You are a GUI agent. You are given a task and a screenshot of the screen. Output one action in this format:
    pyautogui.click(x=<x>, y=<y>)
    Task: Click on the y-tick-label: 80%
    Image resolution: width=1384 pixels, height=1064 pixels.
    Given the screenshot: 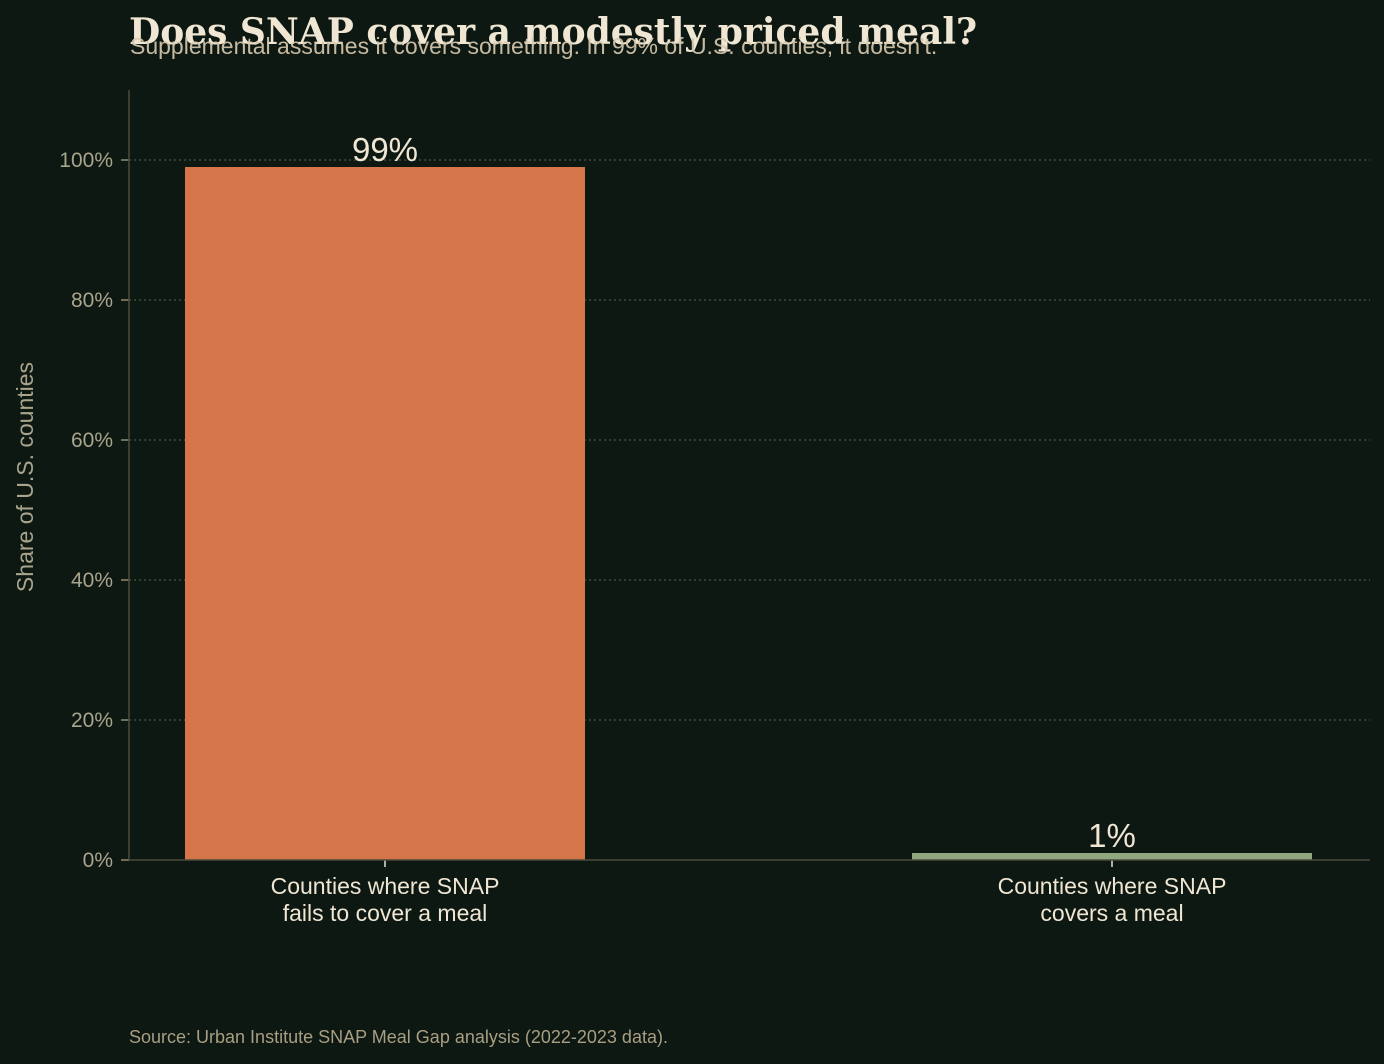 What is the action you would take?
    pyautogui.click(x=92, y=300)
    